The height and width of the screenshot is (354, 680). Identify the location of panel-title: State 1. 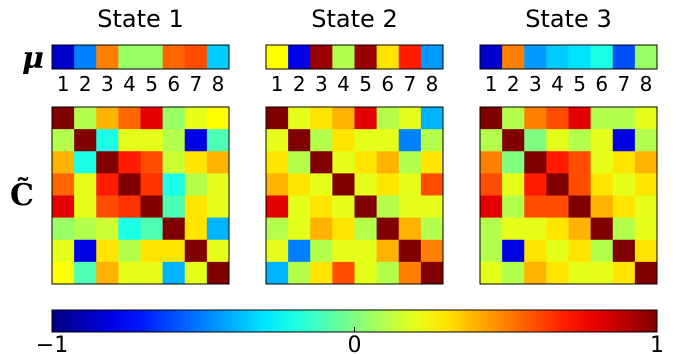
(140, 19).